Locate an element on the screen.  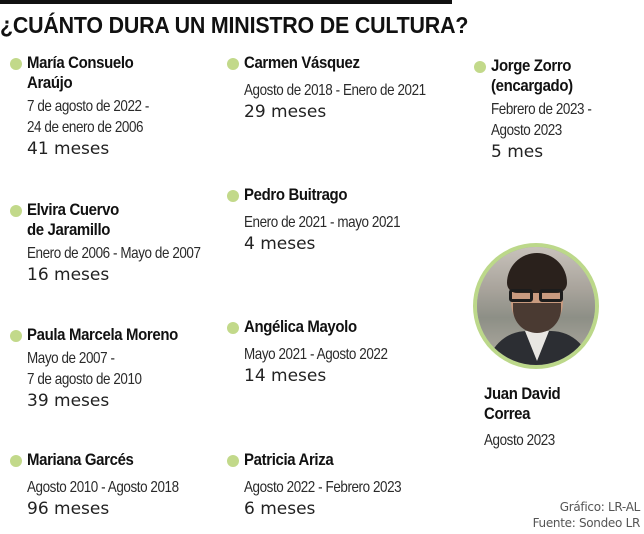
minister-duration: 29 meses is located at coordinates (285, 112).